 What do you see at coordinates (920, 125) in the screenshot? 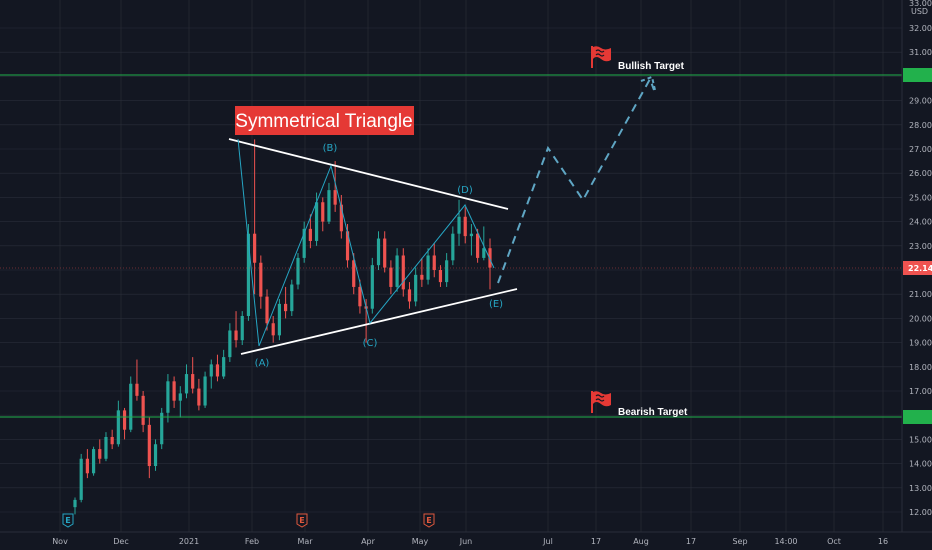
I see `price-tick-label: 28.00` at bounding box center [920, 125].